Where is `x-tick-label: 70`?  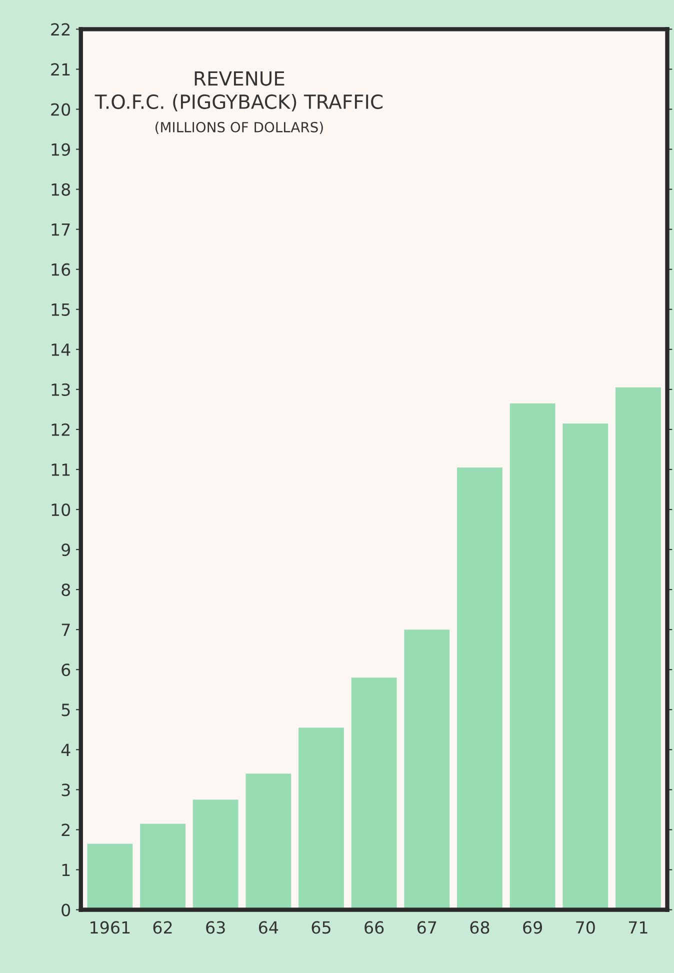
x-tick-label: 70 is located at coordinates (585, 927).